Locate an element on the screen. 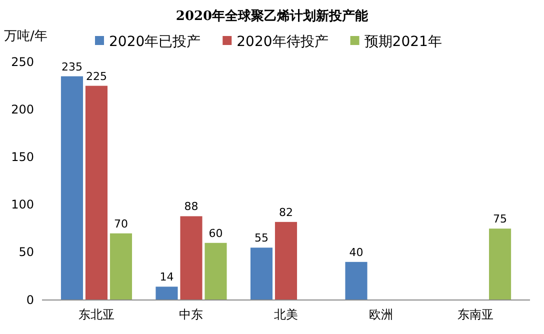 The height and width of the screenshot is (334, 544). y-tick-label: 0 is located at coordinates (30, 299).